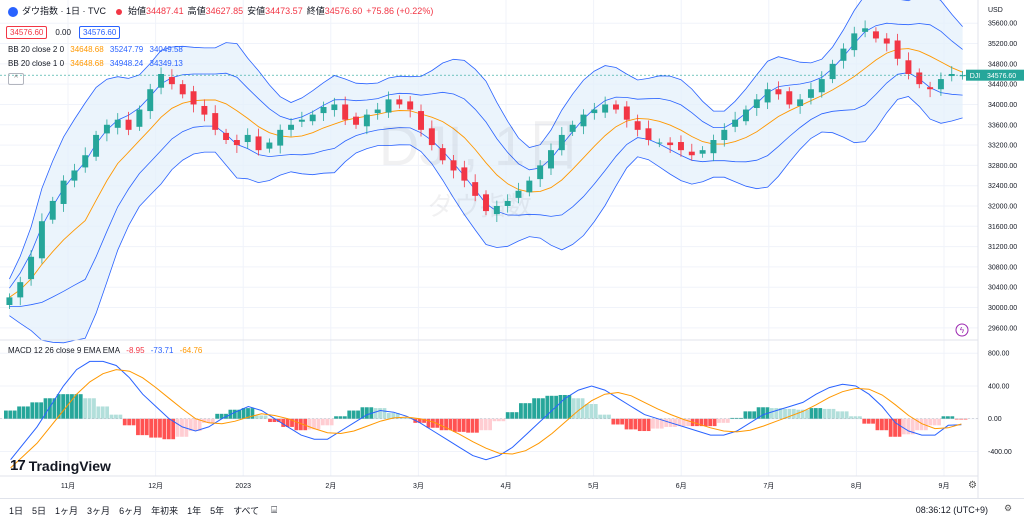  Describe the element at coordinates (246, 511) in the screenshot. I see `range-all: すべて` at that location.